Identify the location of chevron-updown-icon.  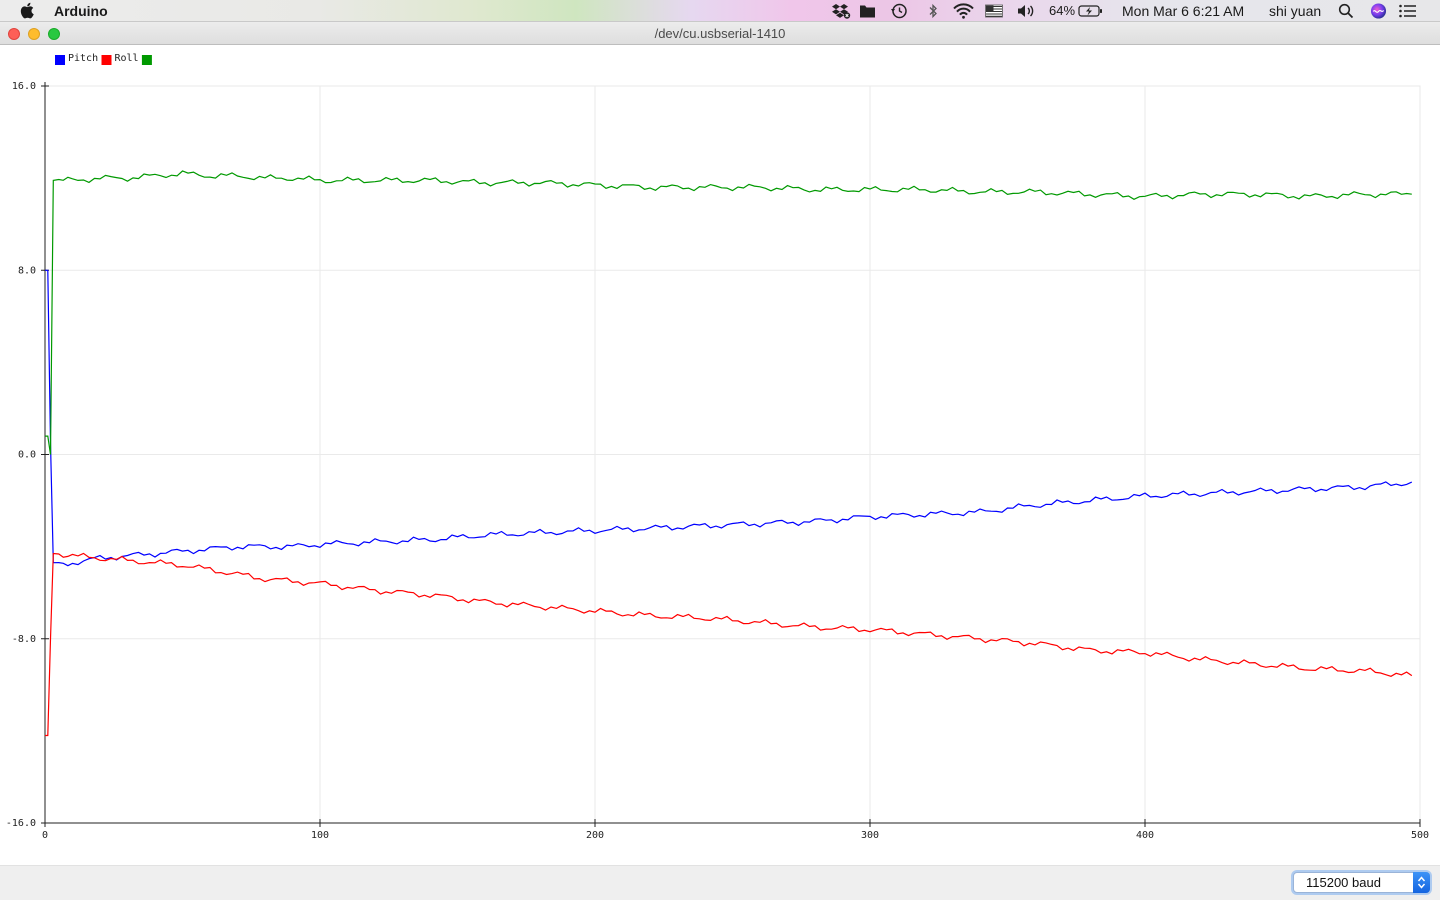
(1421, 882).